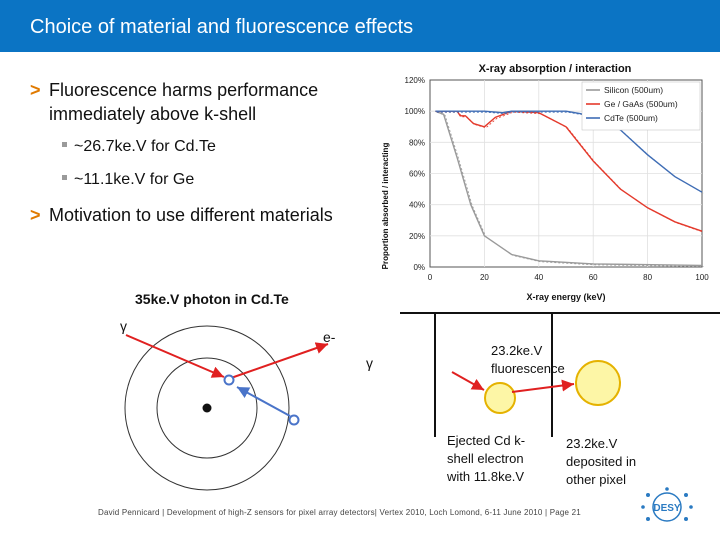 The width and height of the screenshot is (720, 540). What do you see at coordinates (279, 360) in the screenshot?
I see `photoelectron-arrow` at bounding box center [279, 360].